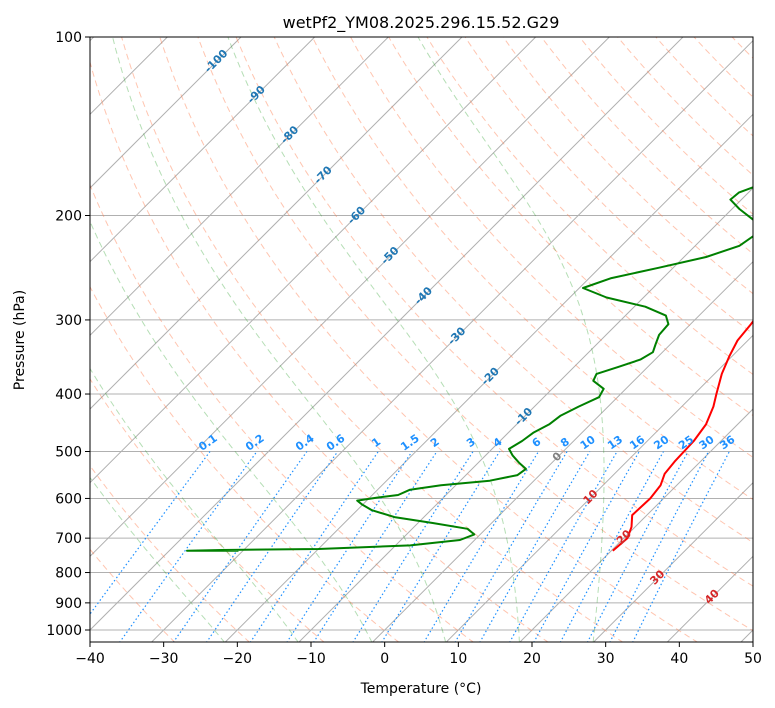 This screenshot has width=775, height=708. What do you see at coordinates (679, 659) in the screenshot?
I see `x-tick-label: 40` at bounding box center [679, 659].